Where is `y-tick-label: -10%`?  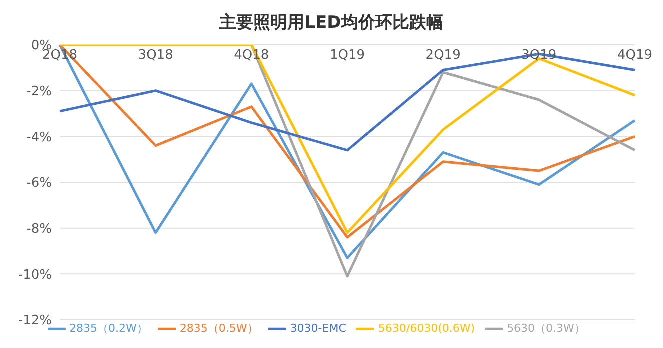
y-tick-label: -10% is located at coordinates (35, 275).